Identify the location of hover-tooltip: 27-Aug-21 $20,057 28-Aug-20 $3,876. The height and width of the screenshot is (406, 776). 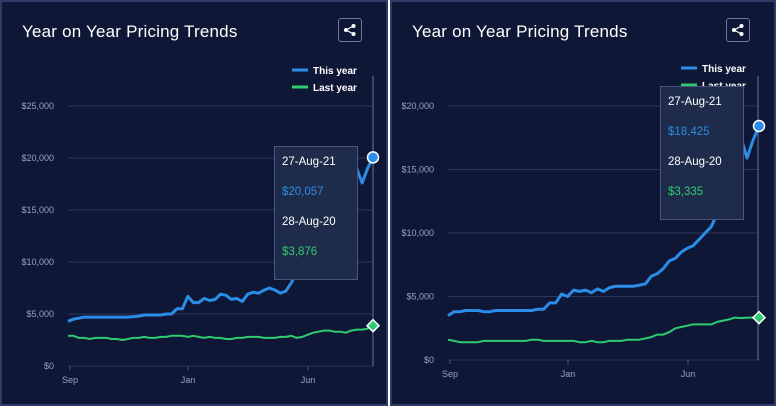
(316, 213).